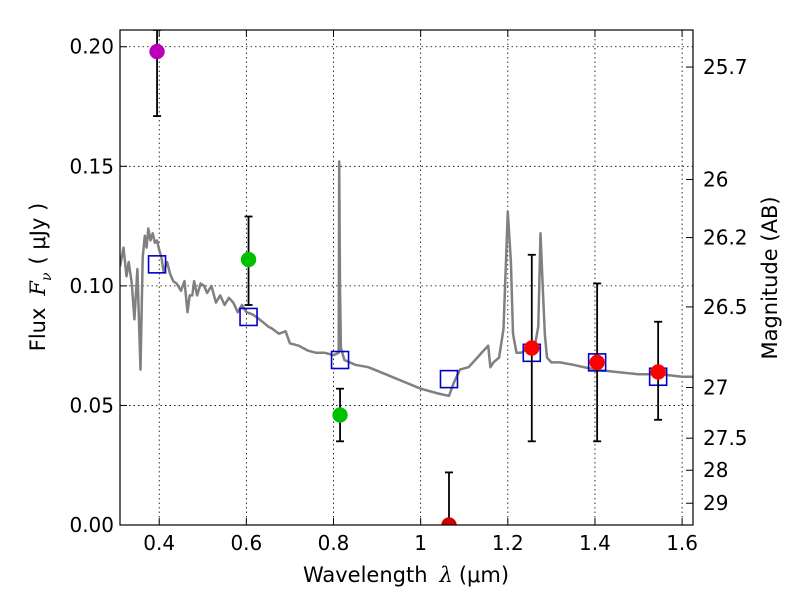  What do you see at coordinates (770, 277) in the screenshot?
I see `y2-axis-title: Magnitude (AB)` at bounding box center [770, 277].